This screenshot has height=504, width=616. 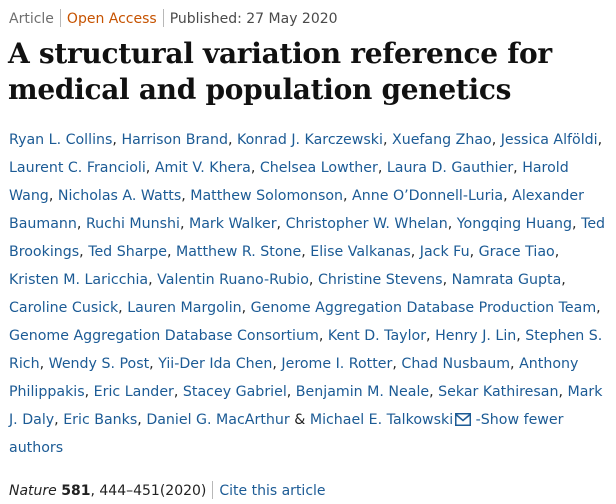 What do you see at coordinates (133, 392) in the screenshot?
I see `author-link: Eric Lander` at bounding box center [133, 392].